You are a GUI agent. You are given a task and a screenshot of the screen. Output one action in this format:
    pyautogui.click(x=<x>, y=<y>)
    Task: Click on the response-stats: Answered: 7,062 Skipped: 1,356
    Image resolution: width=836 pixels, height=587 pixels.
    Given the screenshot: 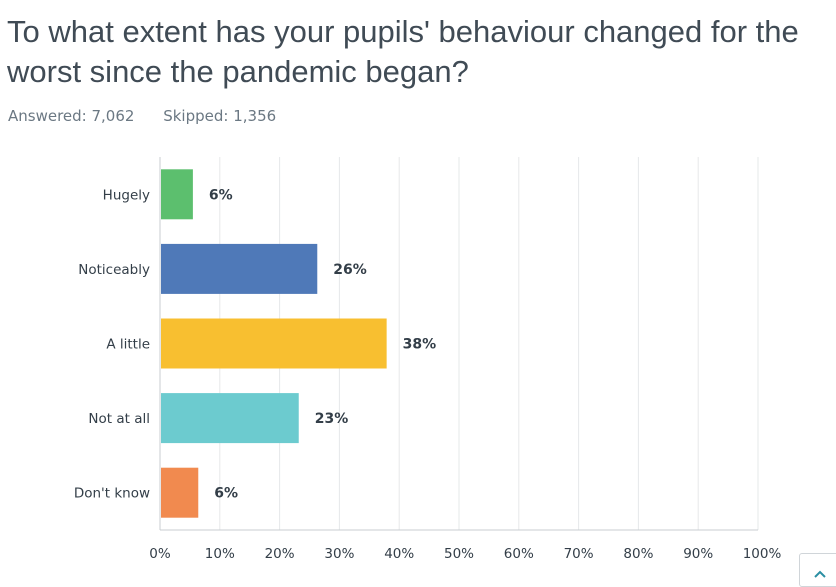 What is the action you would take?
    pyautogui.click(x=142, y=116)
    